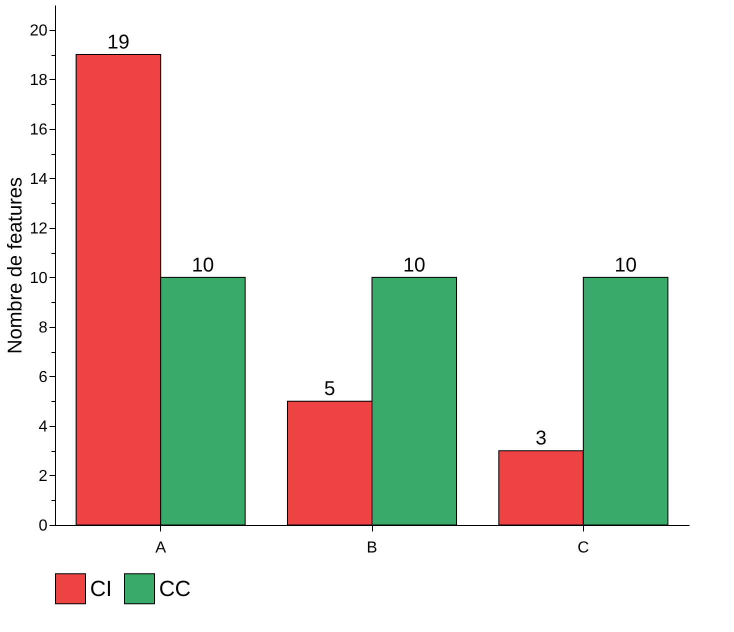 This screenshot has height=632, width=734. I want to click on y-tick-label: 18, so click(39, 80).